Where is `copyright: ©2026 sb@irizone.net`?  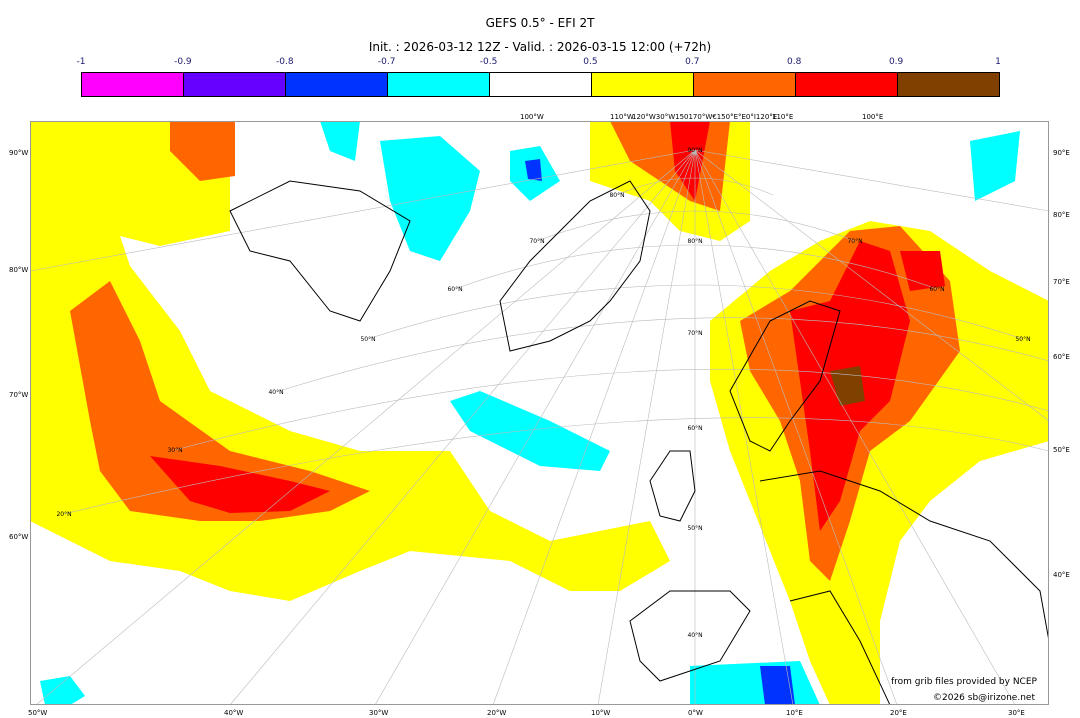
copyright: ©2026 sb@irizone.net is located at coordinates (984, 698).